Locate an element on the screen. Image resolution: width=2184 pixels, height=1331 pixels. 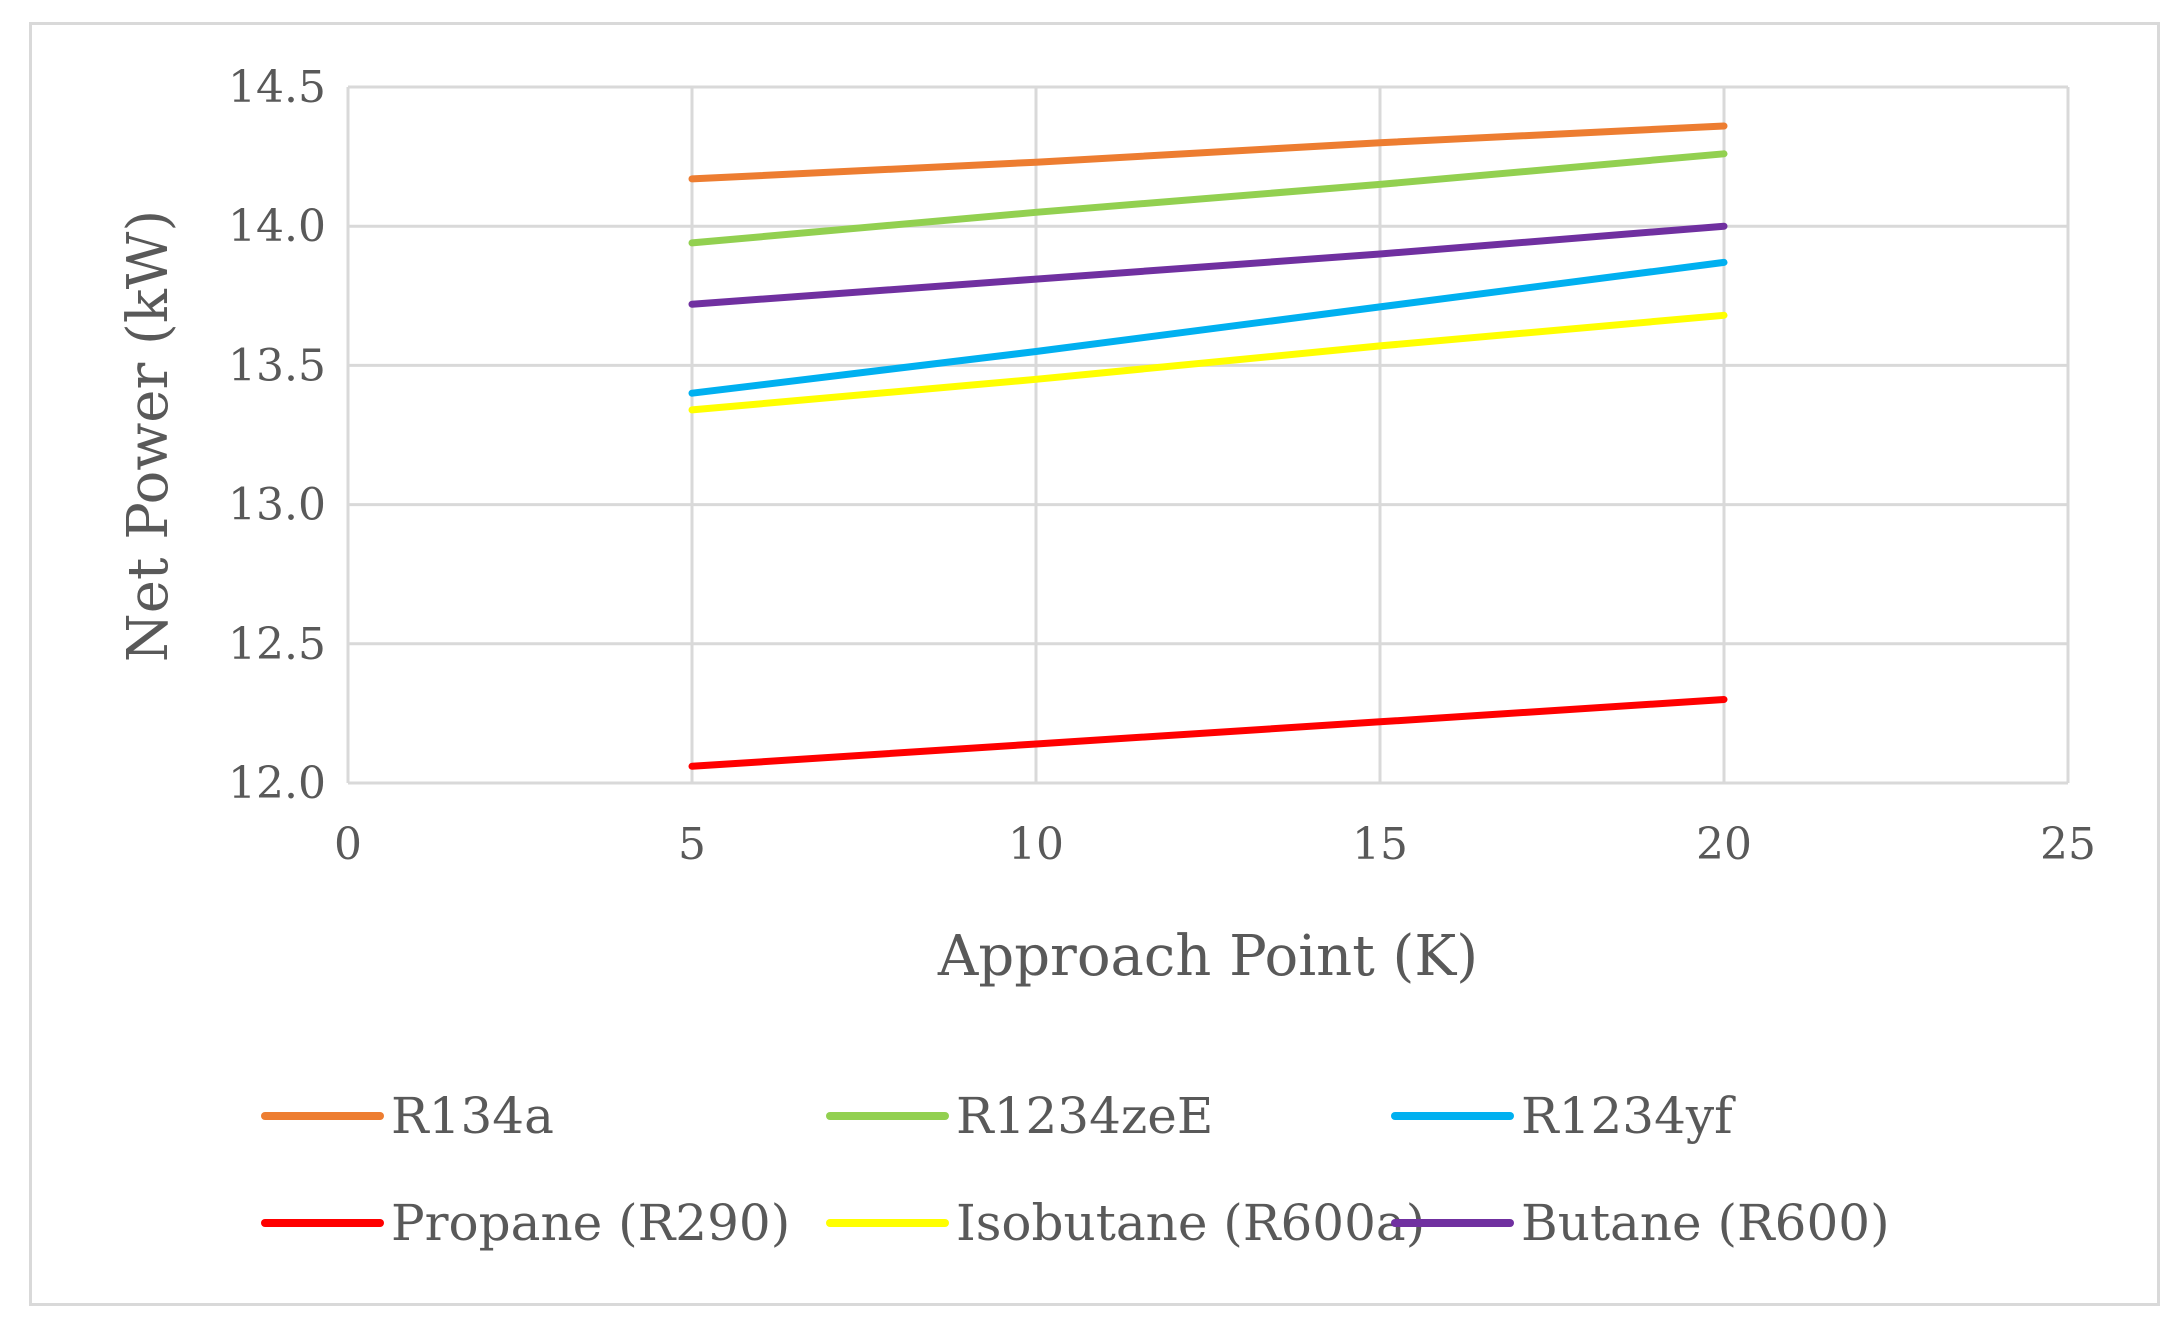
x-tick-label: 5 is located at coordinates (692, 844).